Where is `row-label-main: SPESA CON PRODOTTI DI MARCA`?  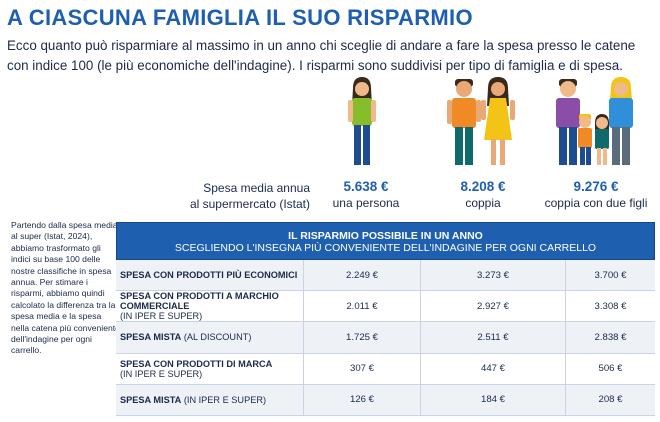 row-label-main: SPESA CON PRODOTTI DI MARCA is located at coordinates (196, 363).